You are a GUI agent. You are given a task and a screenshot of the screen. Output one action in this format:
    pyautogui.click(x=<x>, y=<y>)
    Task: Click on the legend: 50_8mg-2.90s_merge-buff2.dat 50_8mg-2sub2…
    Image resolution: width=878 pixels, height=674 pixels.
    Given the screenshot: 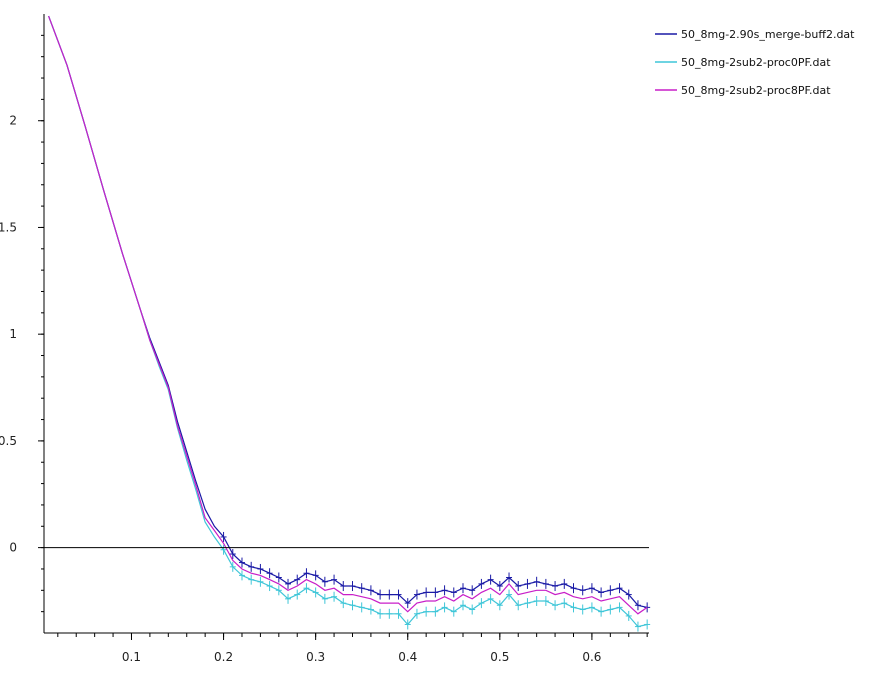 What is the action you would take?
    pyautogui.click(x=755, y=62)
    